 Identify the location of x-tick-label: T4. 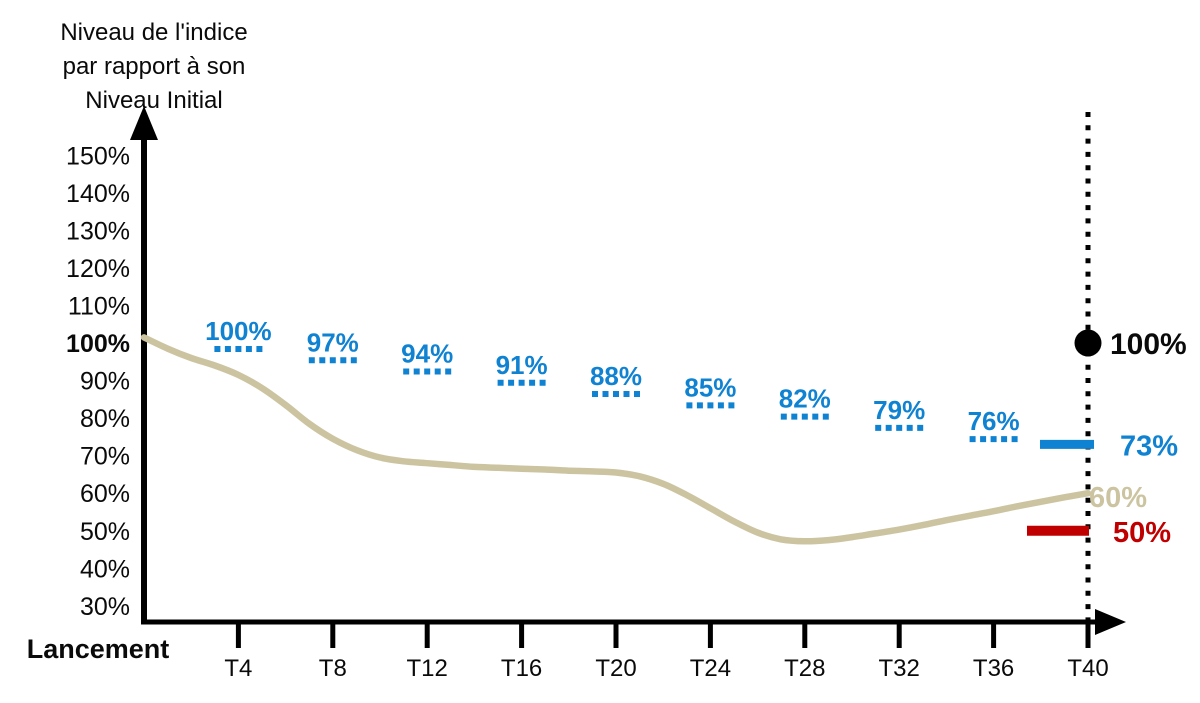
(238, 668).